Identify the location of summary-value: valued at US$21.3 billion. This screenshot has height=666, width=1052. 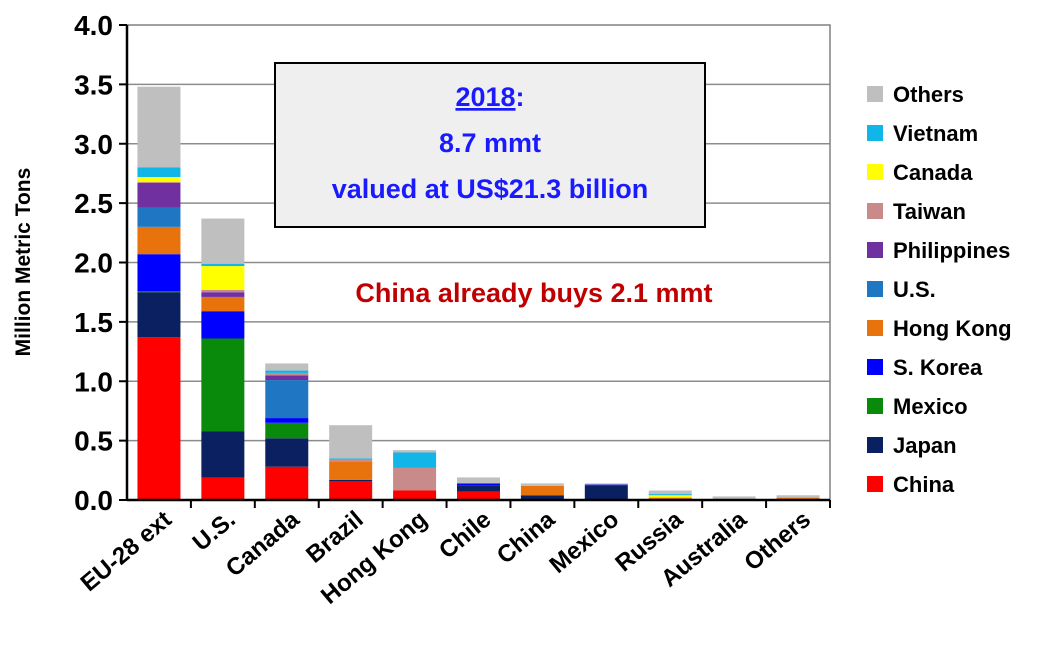
(490, 189).